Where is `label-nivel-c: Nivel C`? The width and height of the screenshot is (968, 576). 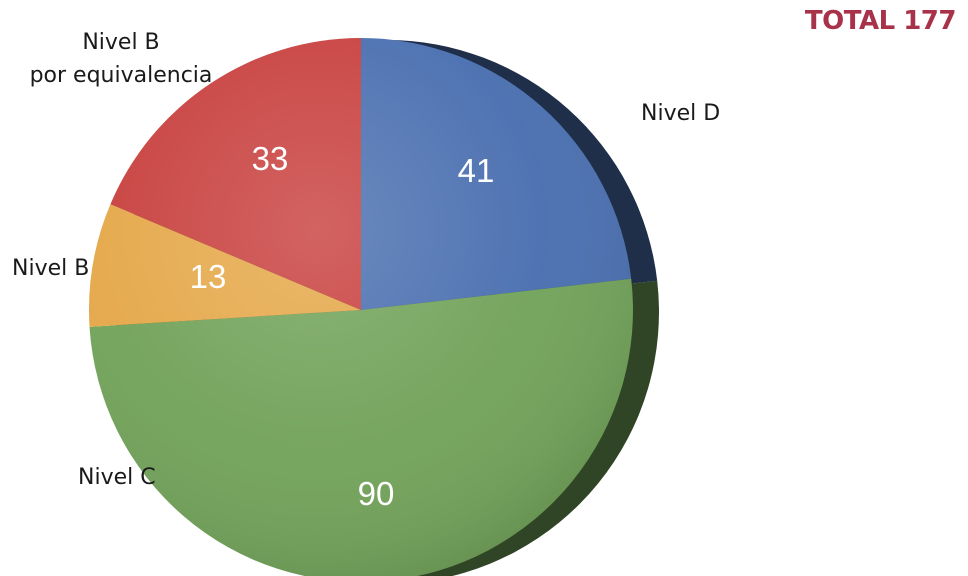 label-nivel-c: Nivel C is located at coordinates (117, 477).